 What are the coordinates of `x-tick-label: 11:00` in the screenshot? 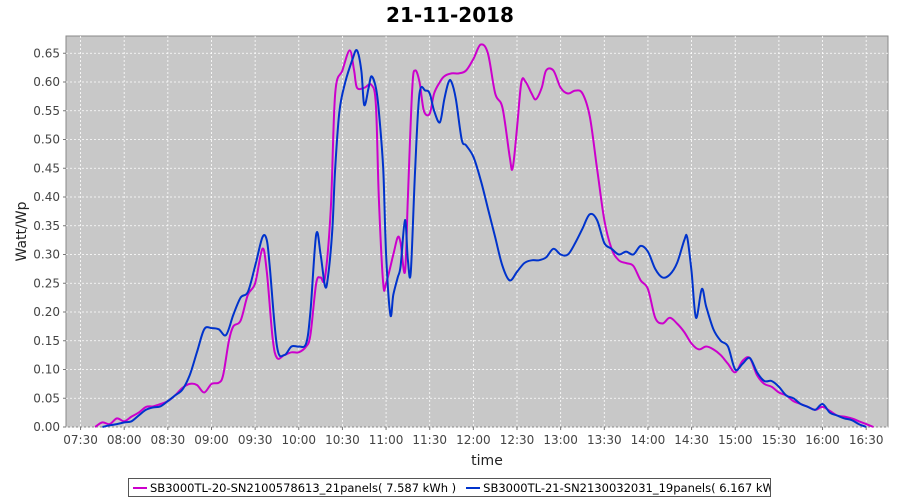 It's located at (386, 440).